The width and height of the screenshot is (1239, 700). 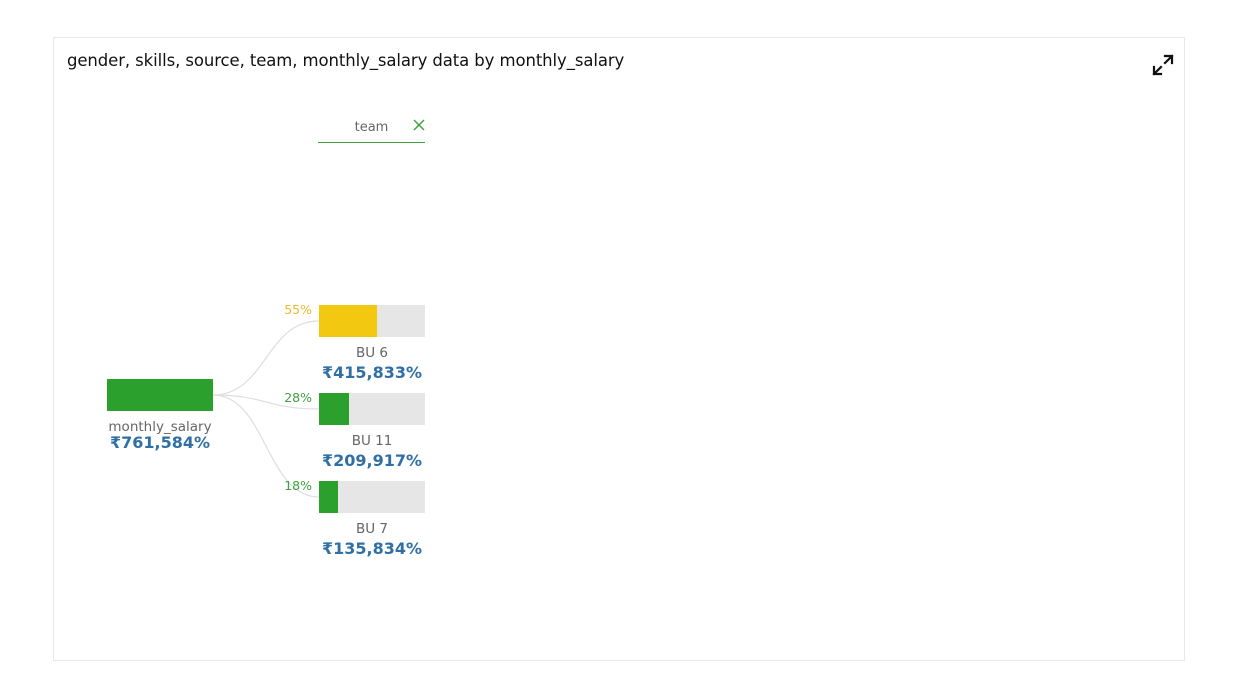 I want to click on share-label-bu-6: 55%, so click(x=298, y=309).